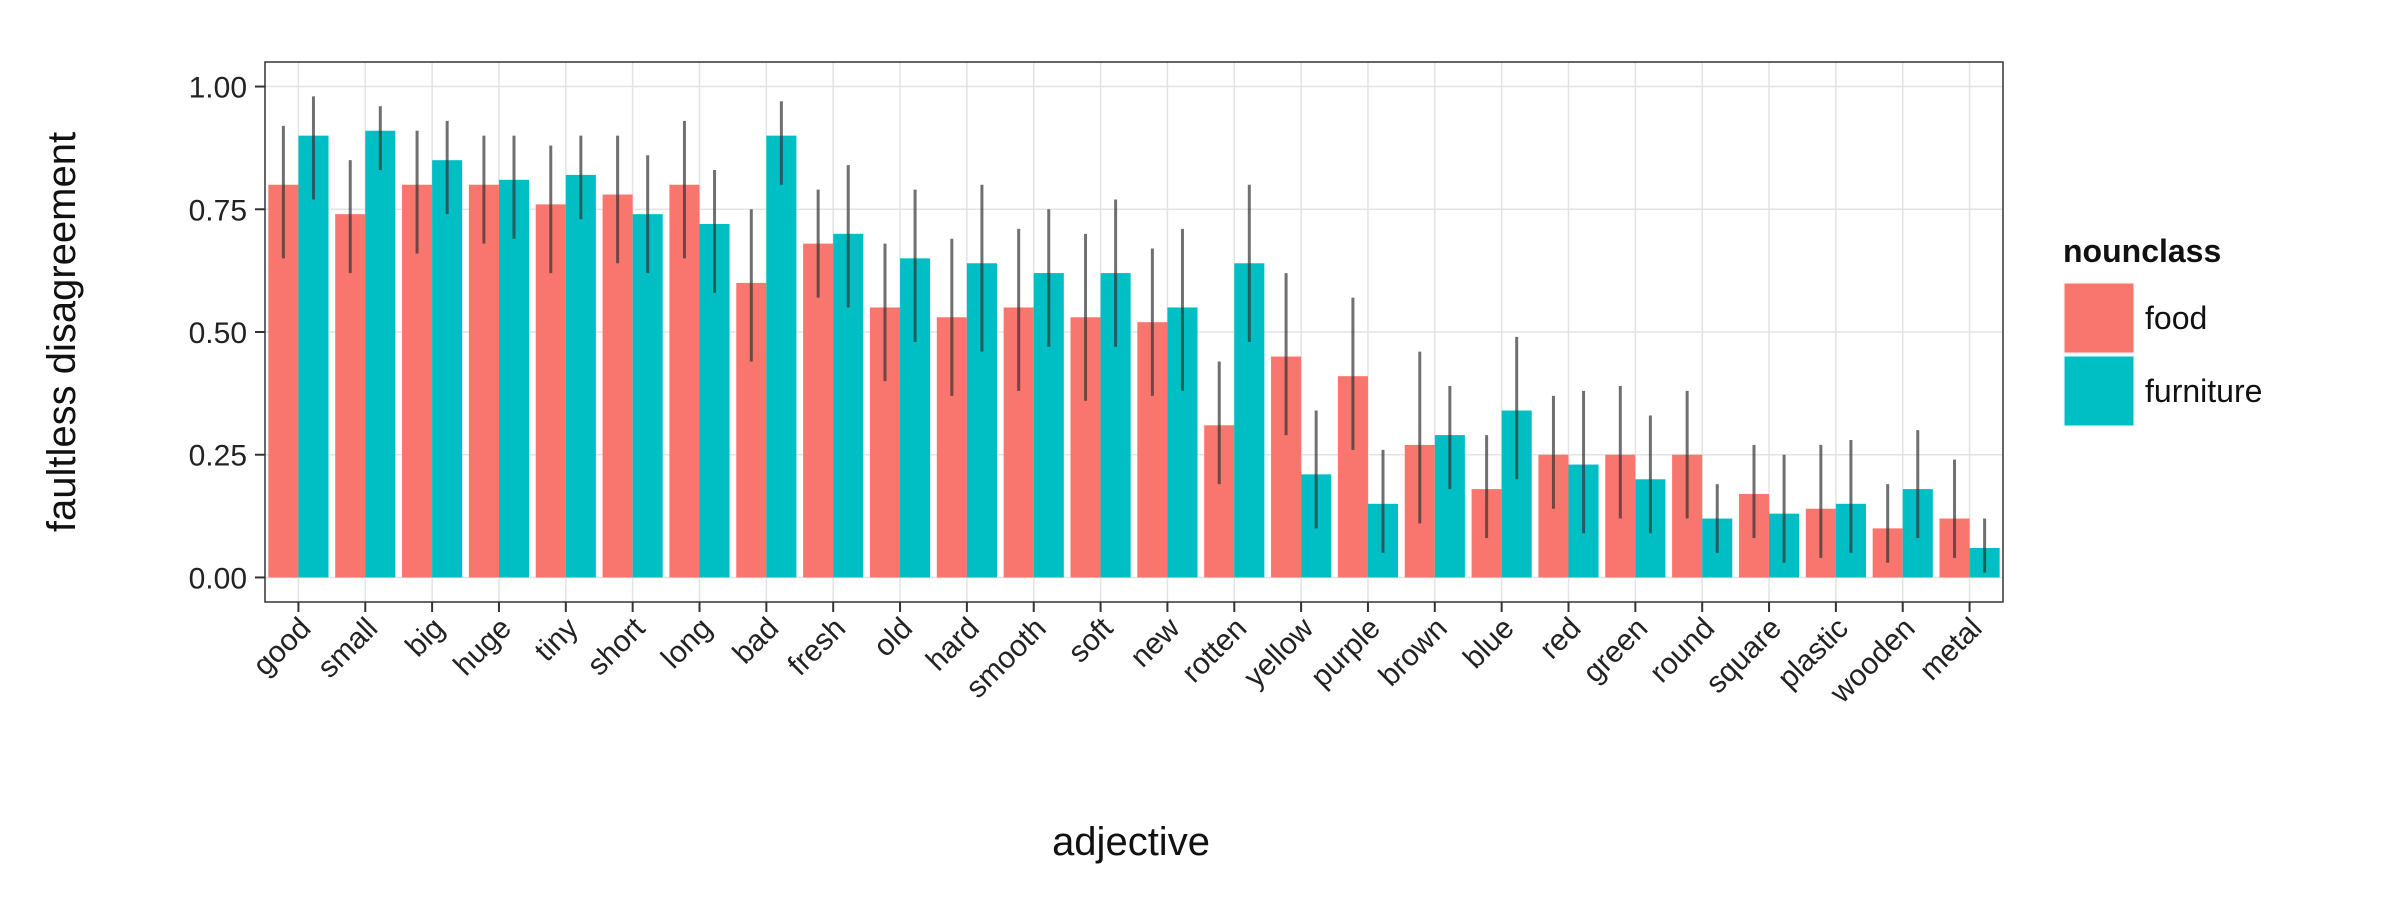 This screenshot has width=2400, height=900. I want to click on x-tick-label: long, so click(686, 643).